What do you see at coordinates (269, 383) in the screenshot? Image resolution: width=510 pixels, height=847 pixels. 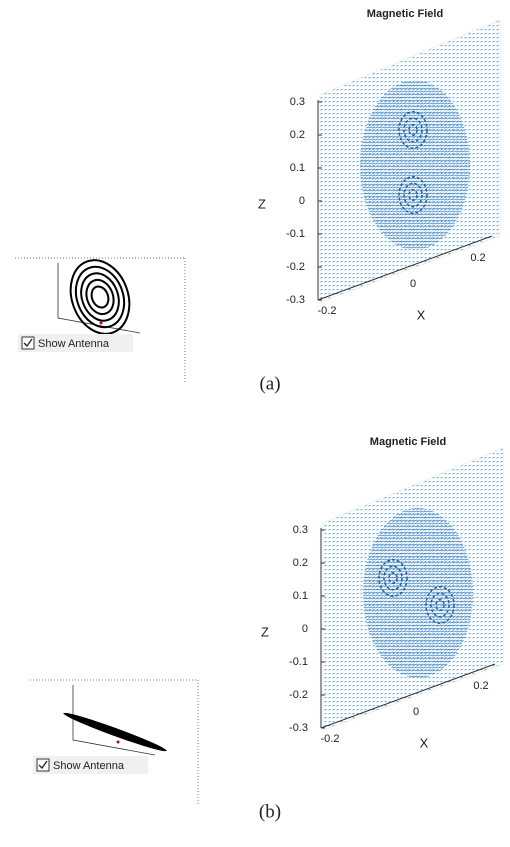 I see `caption: (a)` at bounding box center [269, 383].